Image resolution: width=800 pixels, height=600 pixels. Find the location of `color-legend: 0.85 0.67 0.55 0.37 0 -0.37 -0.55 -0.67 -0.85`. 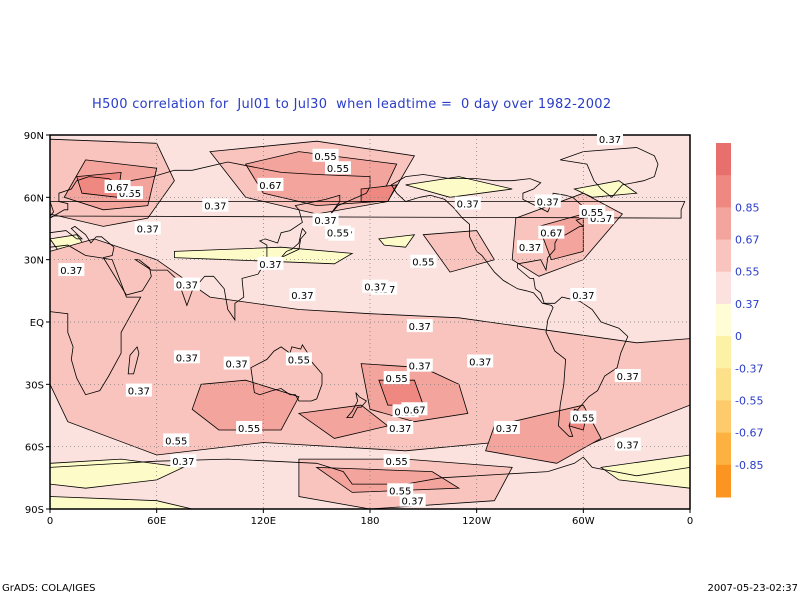

color-legend: 0.85 0.67 0.55 0.37 0 -0.37 -0.55 -0.67 -0.85 is located at coordinates (739, 320).